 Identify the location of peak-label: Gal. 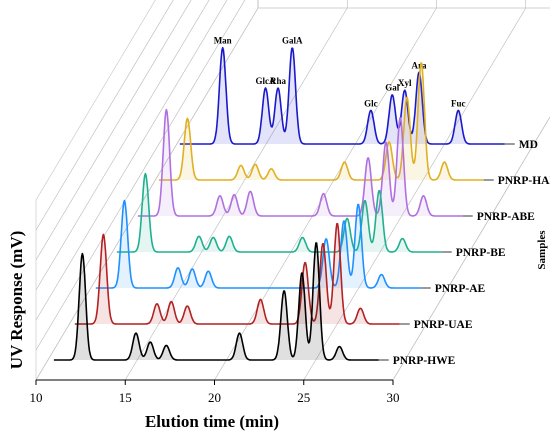
(392, 88).